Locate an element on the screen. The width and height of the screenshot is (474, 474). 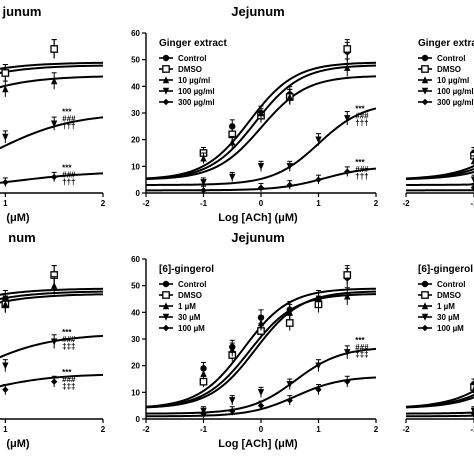
chart-title: num is located at coordinates (21, 237).